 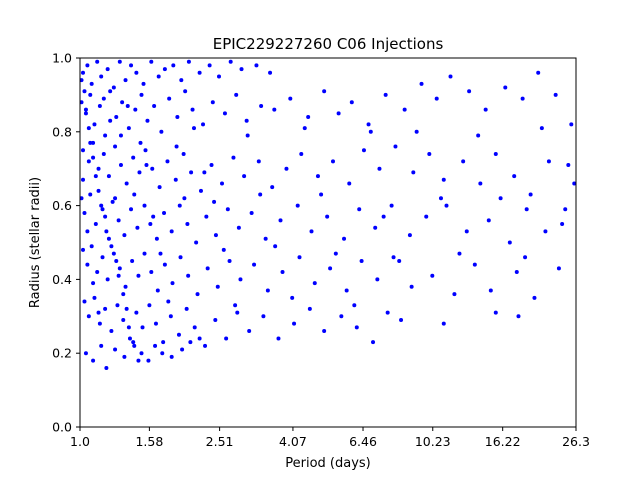 I want to click on x-tick-label: 1.58, so click(x=149, y=441).